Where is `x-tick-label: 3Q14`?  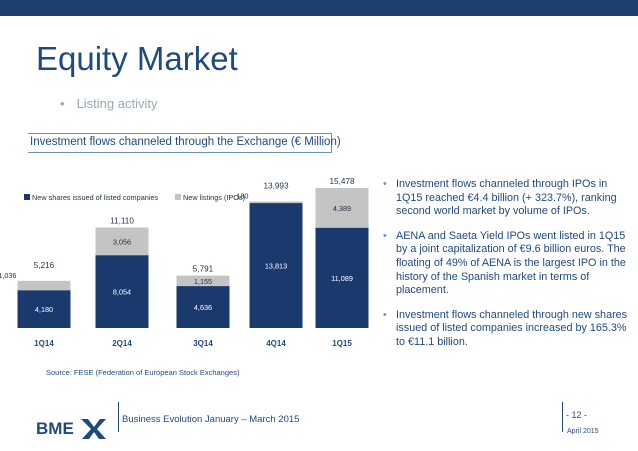
x-tick-label: 3Q14 is located at coordinates (203, 343).